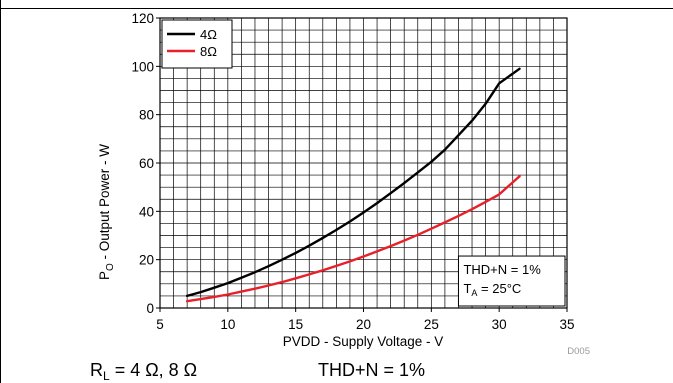 This screenshot has width=673, height=383. What do you see at coordinates (499, 324) in the screenshot?
I see `x-tick-label: 30` at bounding box center [499, 324].